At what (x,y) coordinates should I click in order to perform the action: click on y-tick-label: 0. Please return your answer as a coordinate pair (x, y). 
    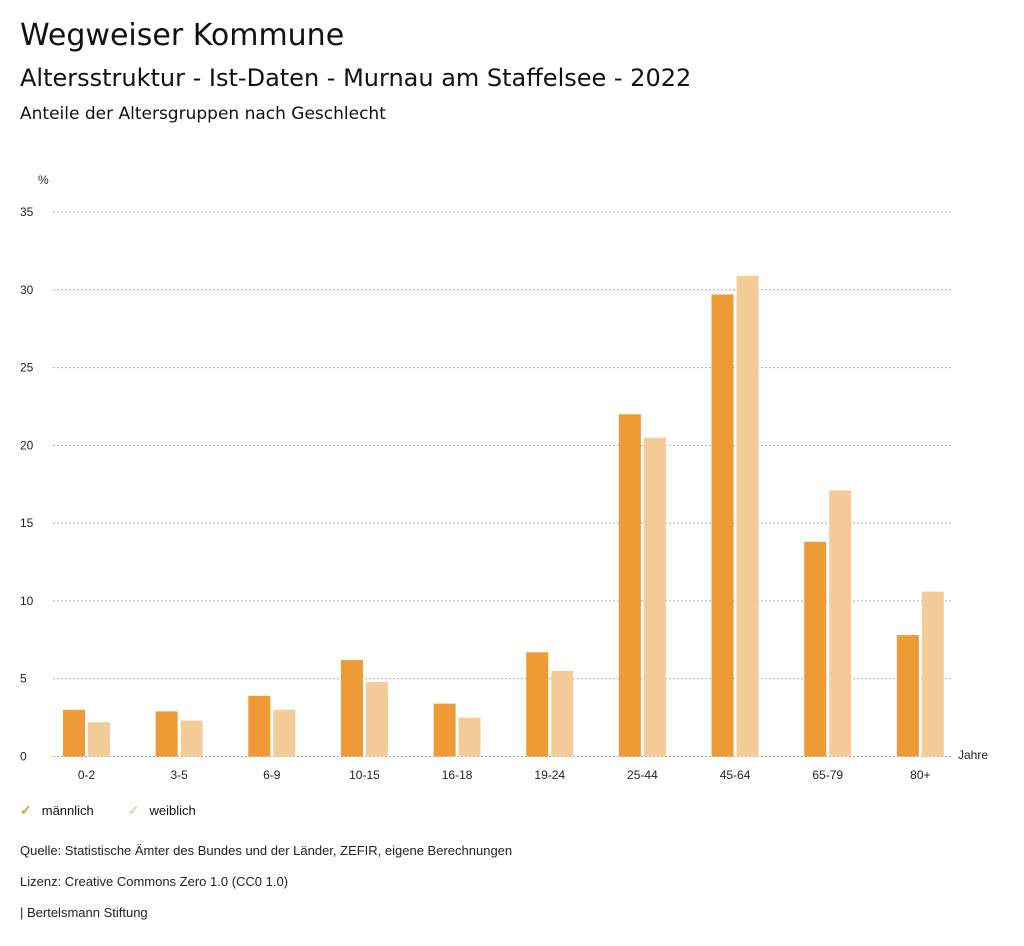
    Looking at the image, I should click on (23, 757).